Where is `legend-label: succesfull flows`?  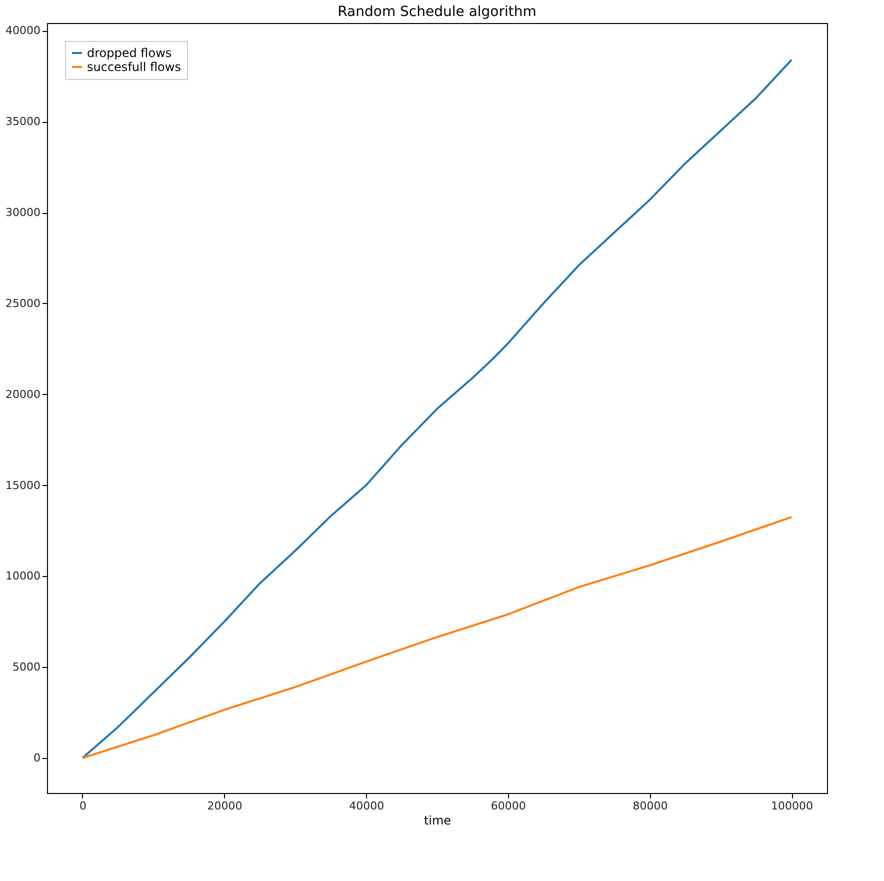
legend-label: succesfull flows is located at coordinates (134, 67).